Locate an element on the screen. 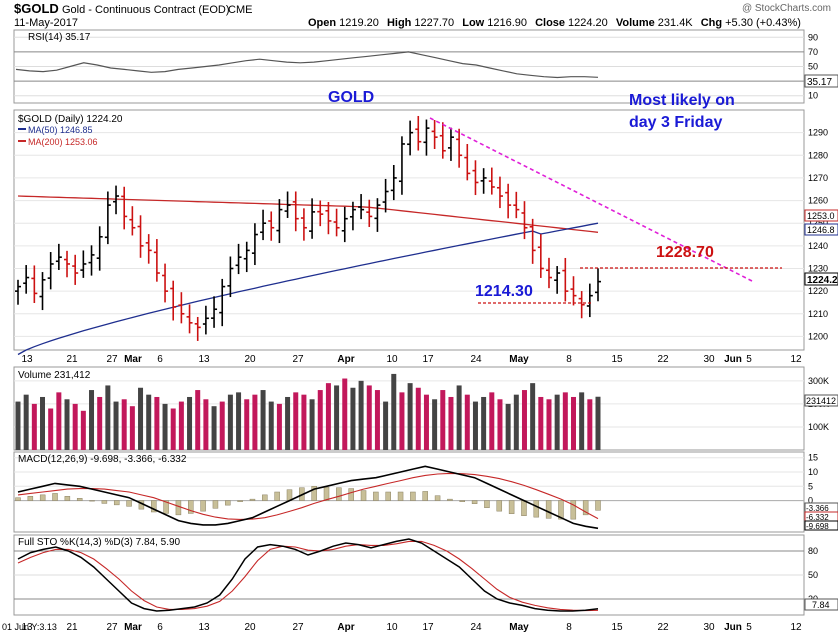  macd-frame is located at coordinates (409, 492).